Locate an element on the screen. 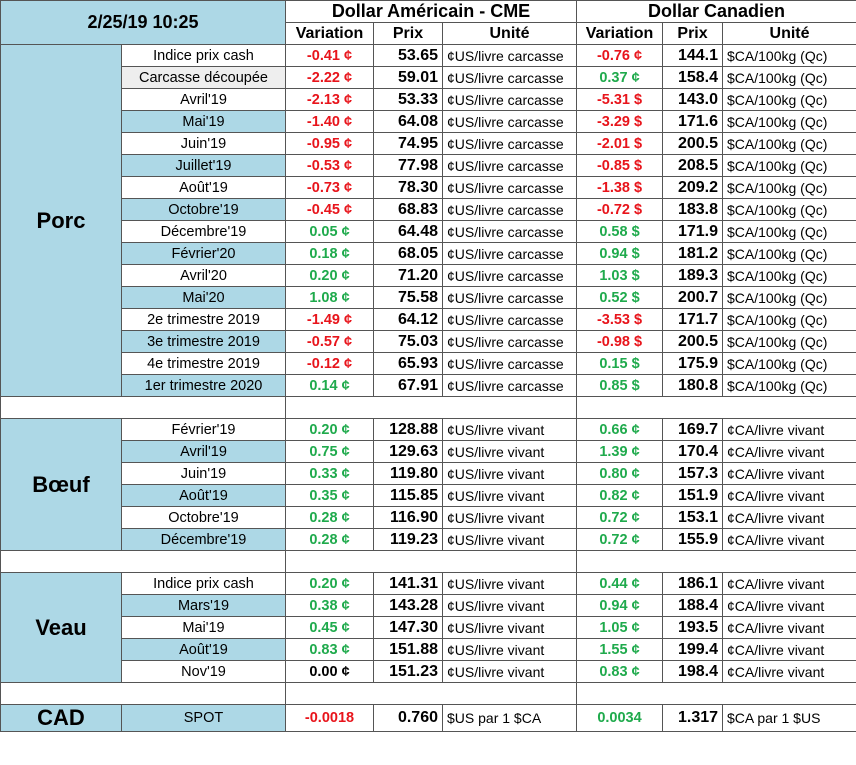 The width and height of the screenshot is (856, 765). usd-price: 115.85 is located at coordinates (408, 495).